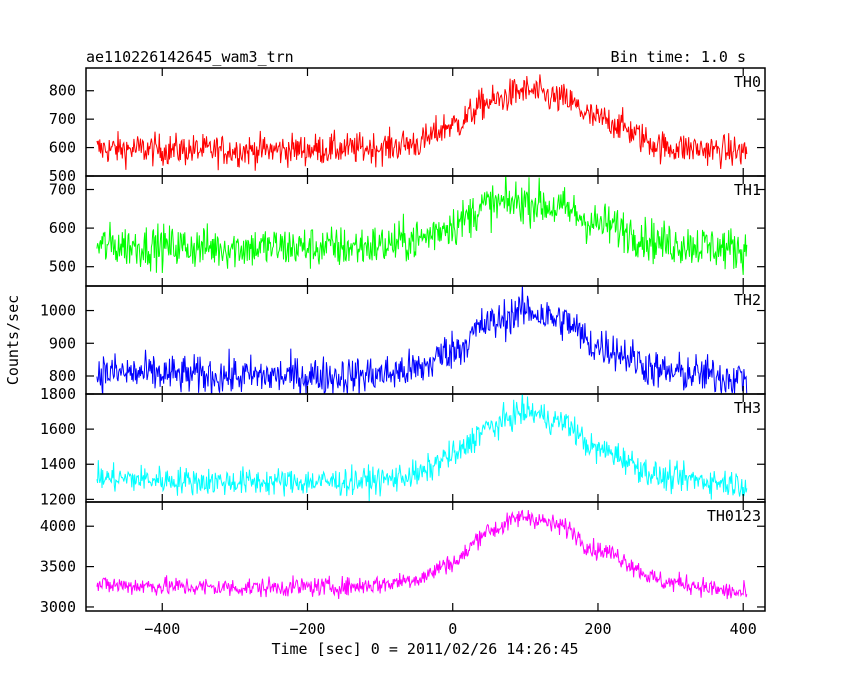 This screenshot has width=850, height=680. I want to click on y-tick-label: 3500, so click(58, 567).